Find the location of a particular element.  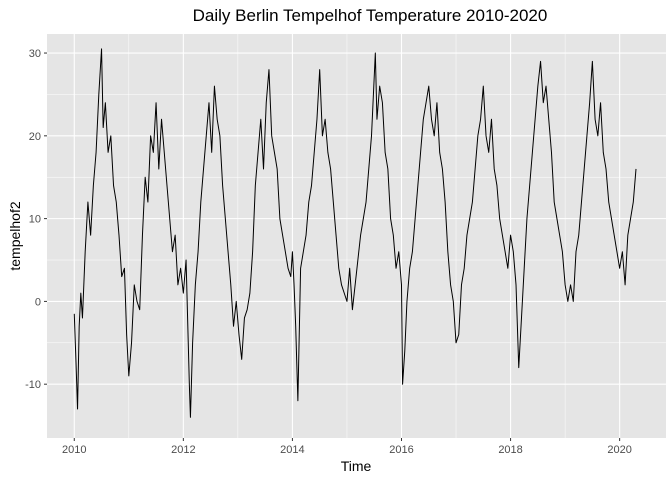

x-axis: 2010 2012 2014 2016 2018 2020 is located at coordinates (347, 447).